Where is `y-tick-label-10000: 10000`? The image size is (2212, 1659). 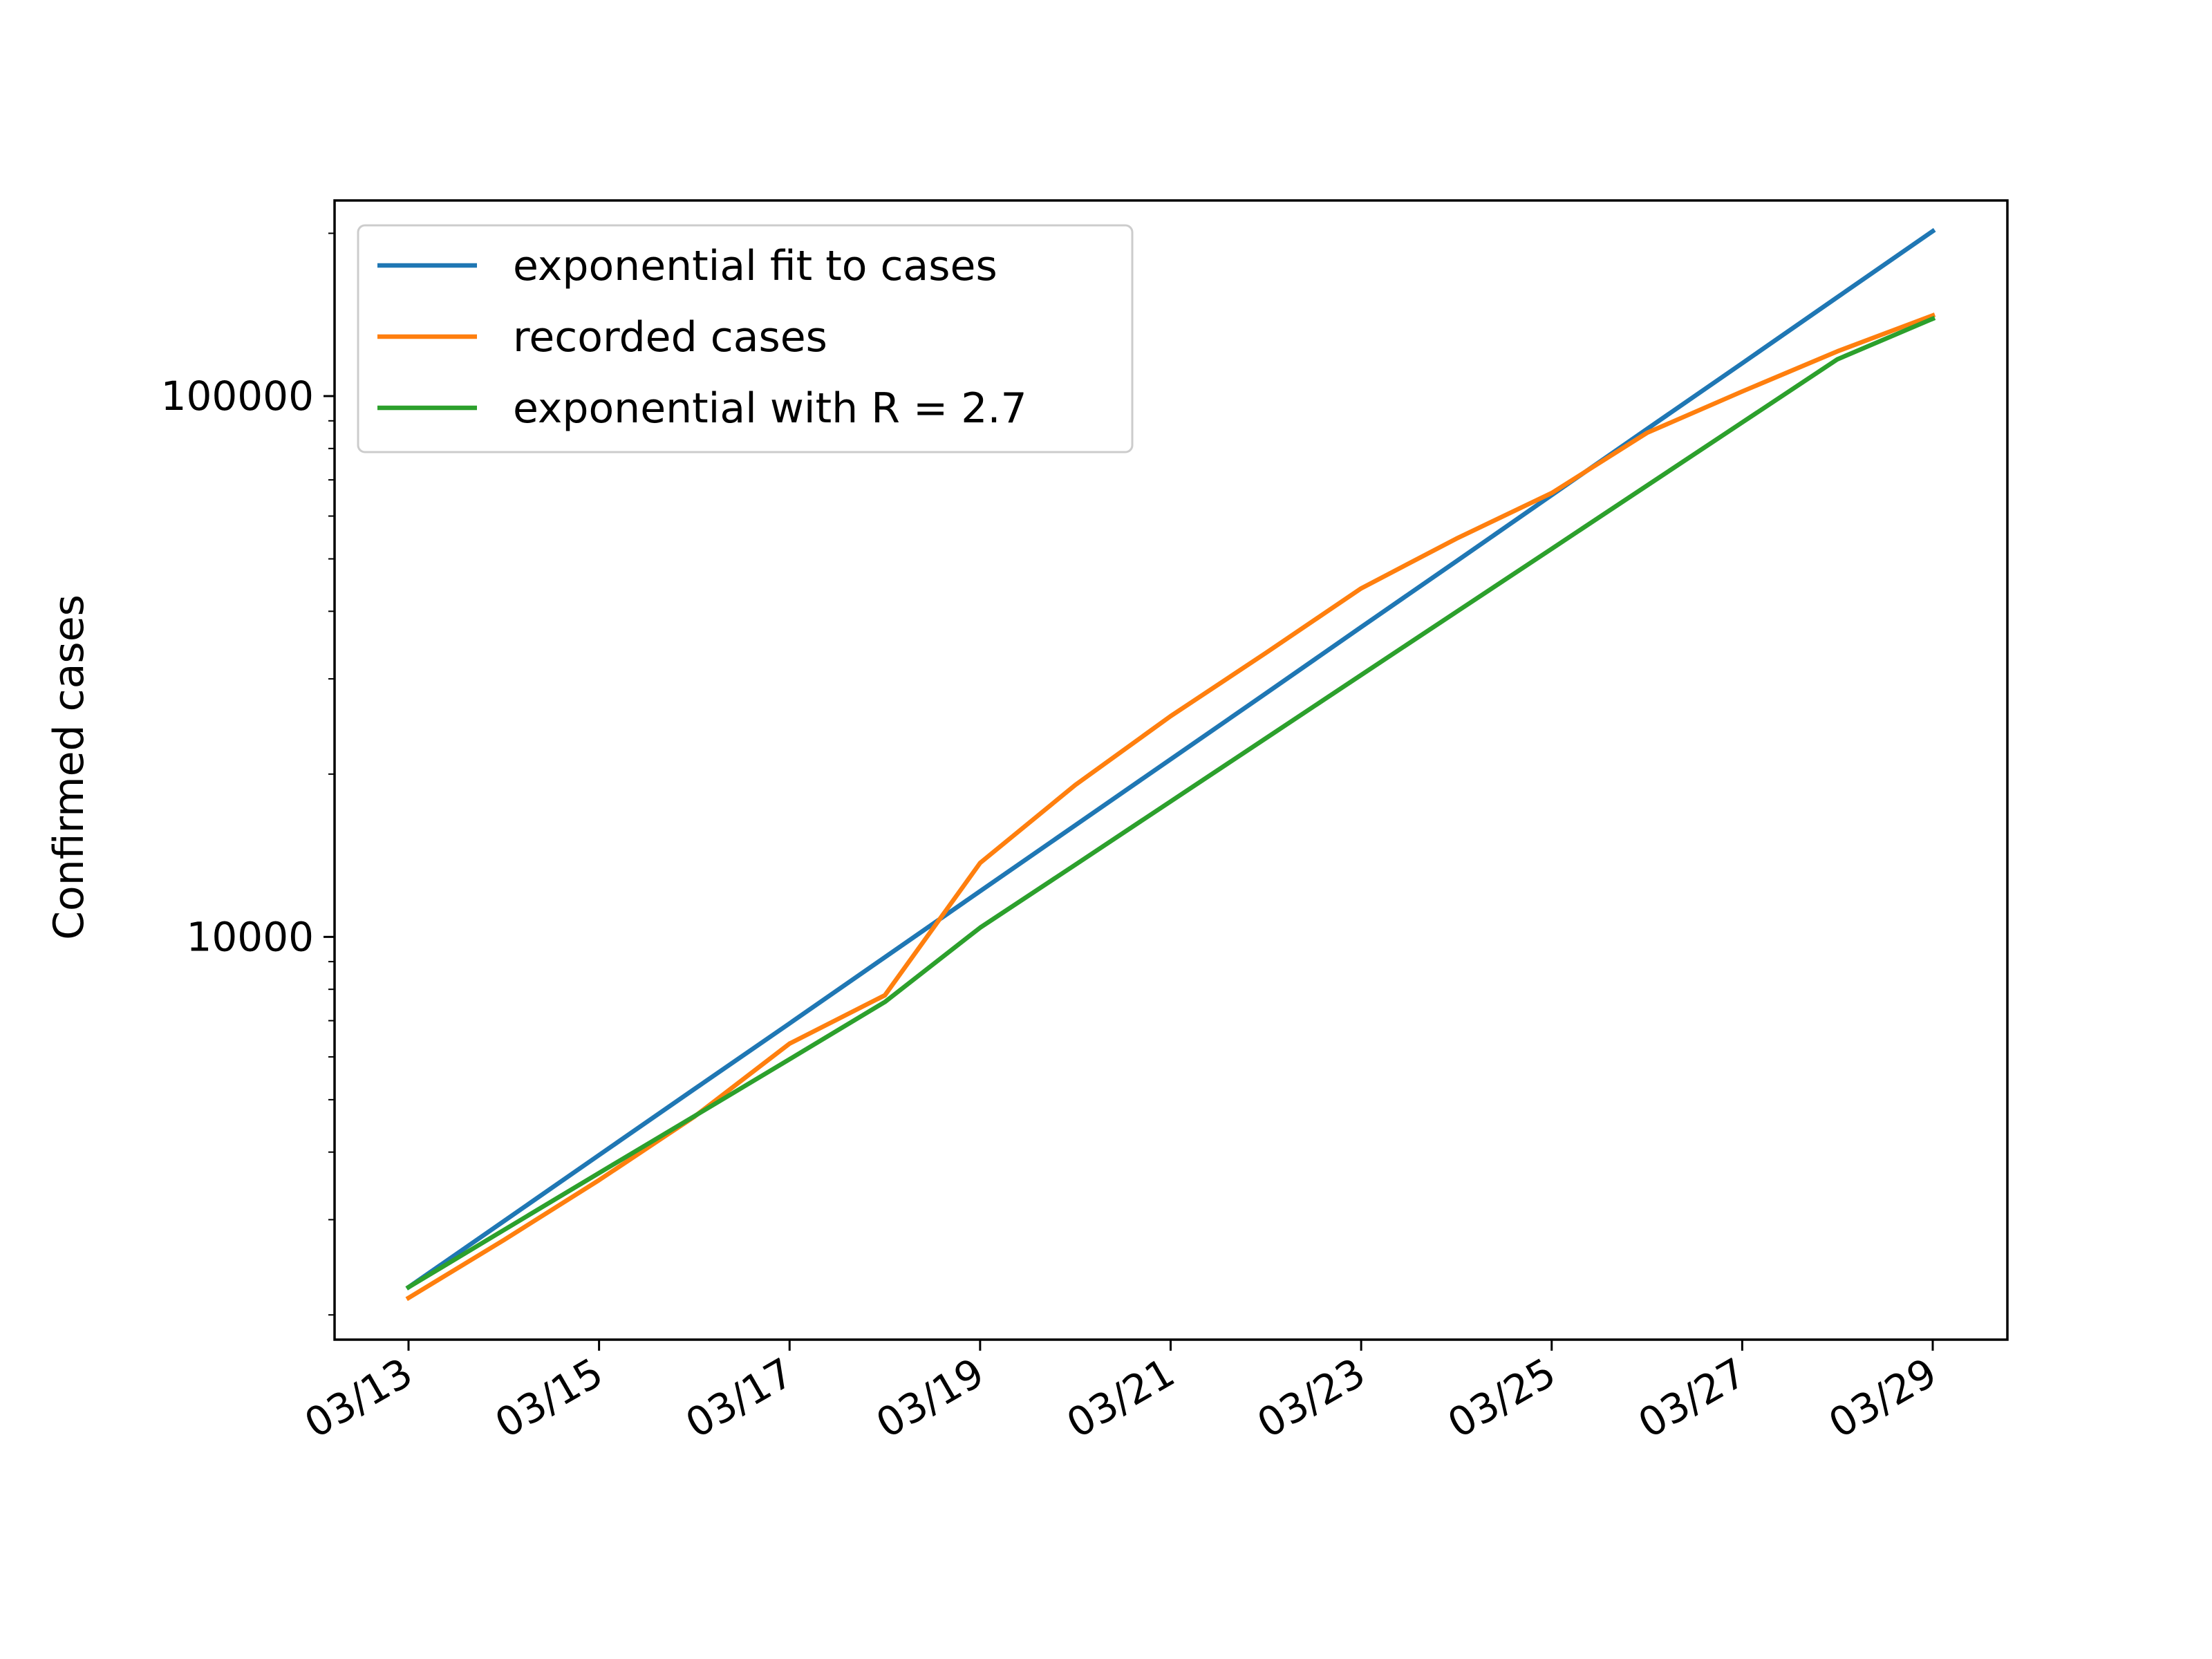
y-tick-label-10000: 10000 is located at coordinates (250, 936).